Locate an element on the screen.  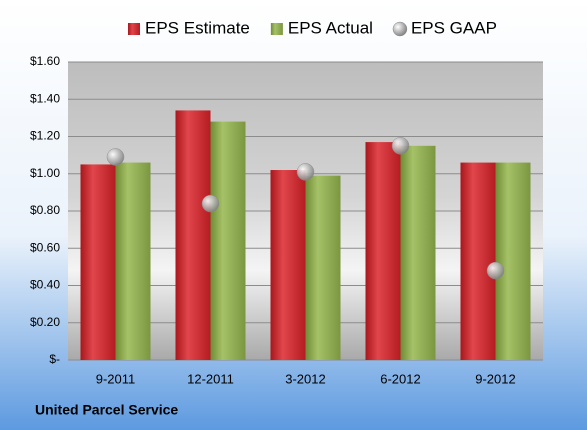
y-tick-label: $1.60 is located at coordinates (45, 61).